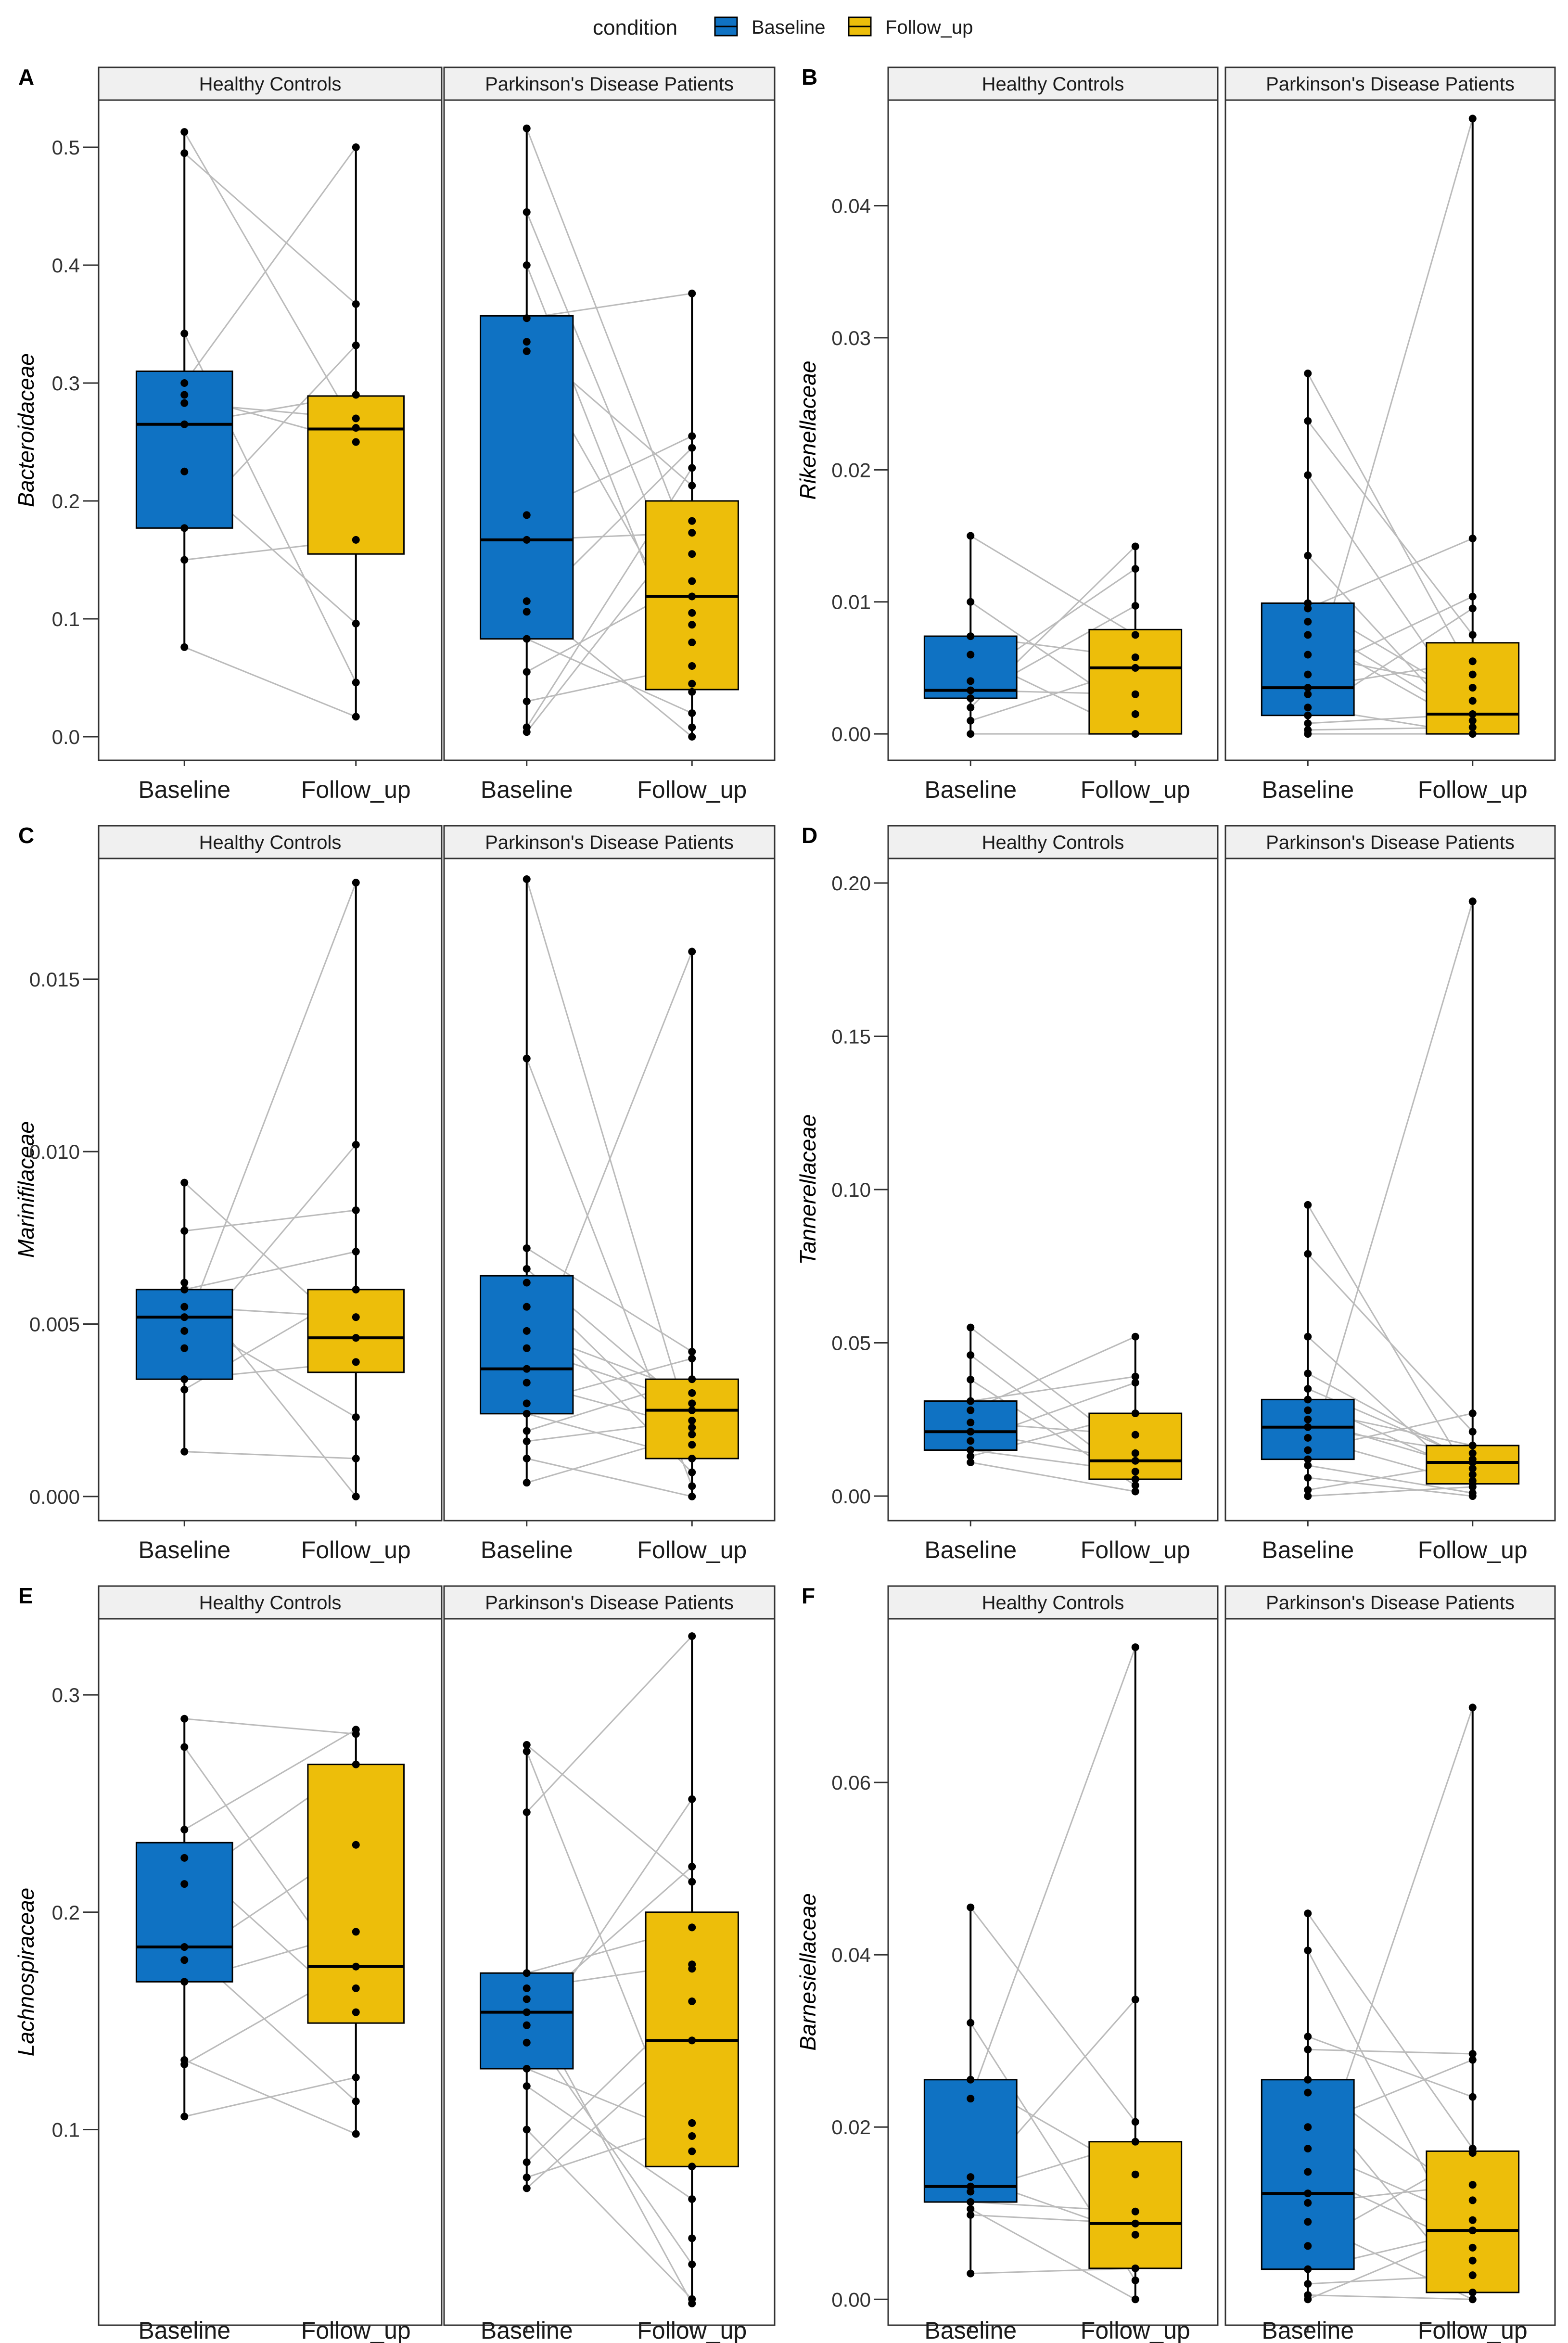 This screenshot has height=2343, width=1568. Describe the element at coordinates (851, 470) in the screenshot. I see `y-tick-label: 0.02` at that location.